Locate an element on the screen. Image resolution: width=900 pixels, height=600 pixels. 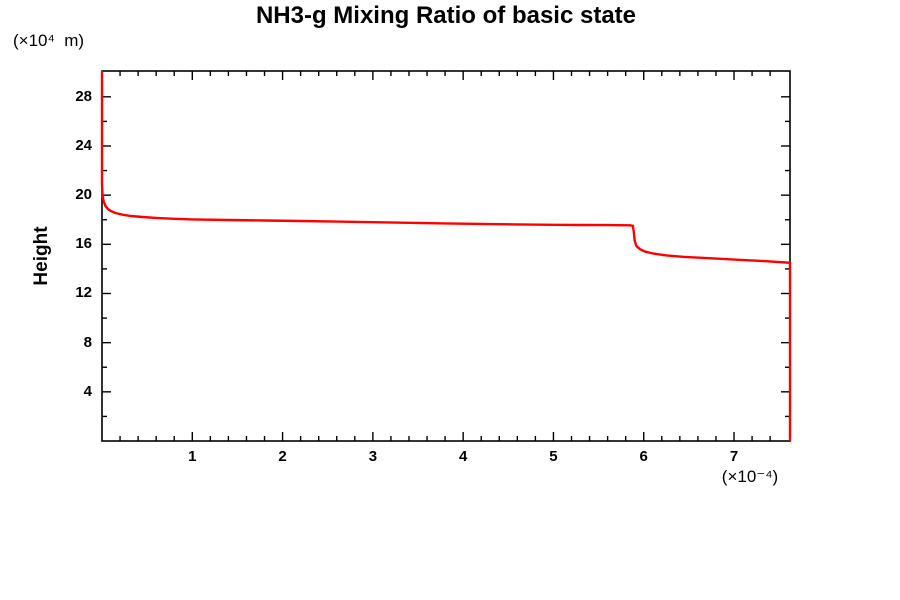
x-tick-label: 5 is located at coordinates (553, 456).